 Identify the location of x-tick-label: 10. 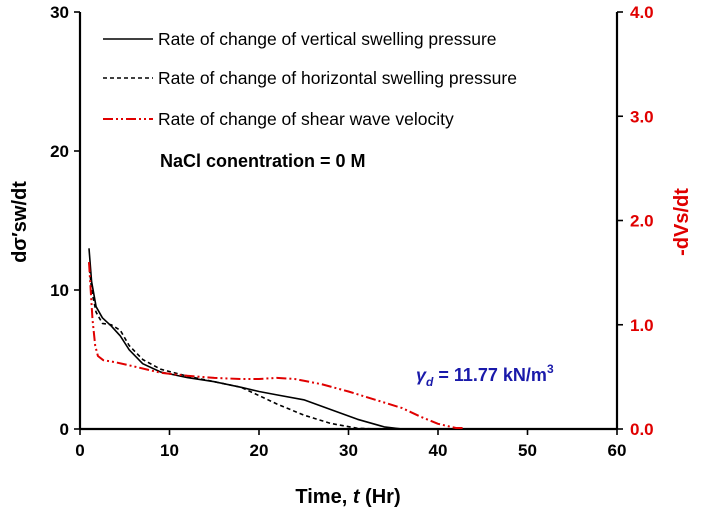
(169, 450).